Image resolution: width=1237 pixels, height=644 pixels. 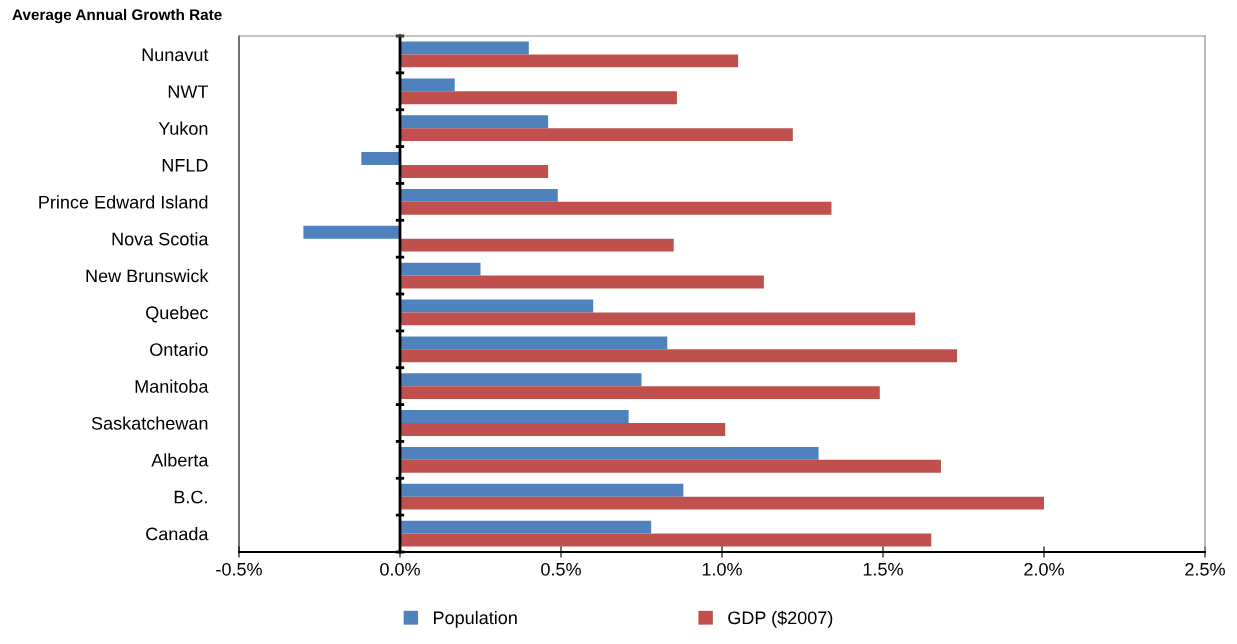 I want to click on x-tick-label: 2.0%, so click(x=1044, y=569).